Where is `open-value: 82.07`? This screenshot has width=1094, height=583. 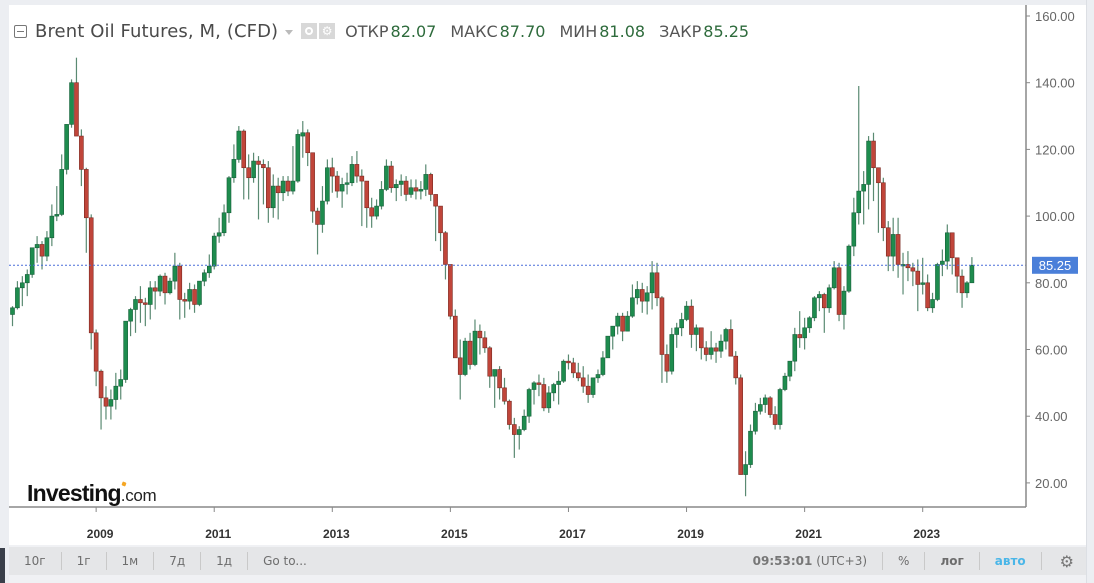
open-value: 82.07 is located at coordinates (413, 31).